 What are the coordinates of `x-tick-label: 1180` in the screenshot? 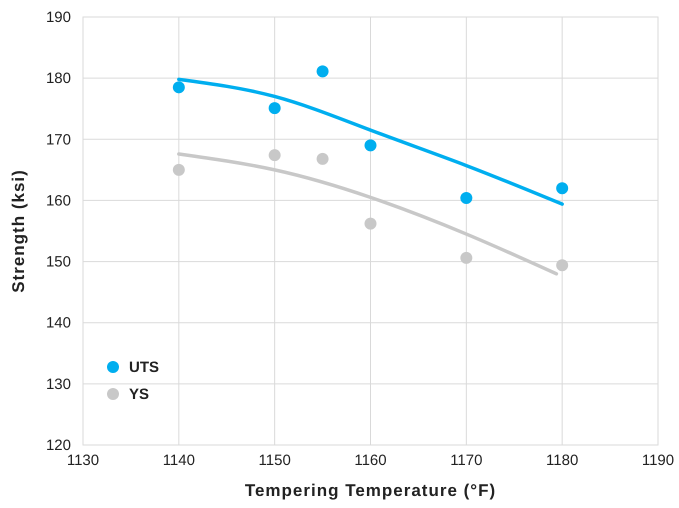 It's located at (562, 460).